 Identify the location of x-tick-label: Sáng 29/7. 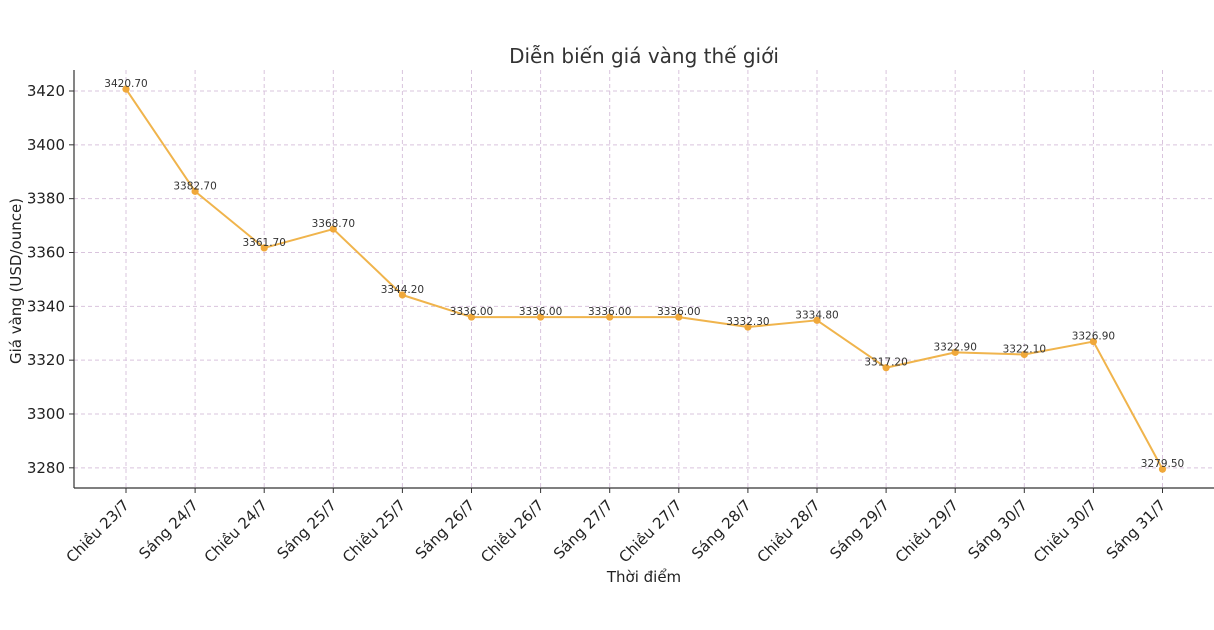
(859, 529).